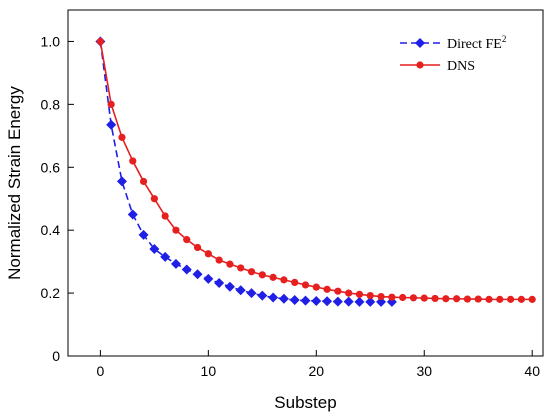 The width and height of the screenshot is (550, 414). Describe the element at coordinates (305, 402) in the screenshot. I see `x-axis-label: Substep` at that location.